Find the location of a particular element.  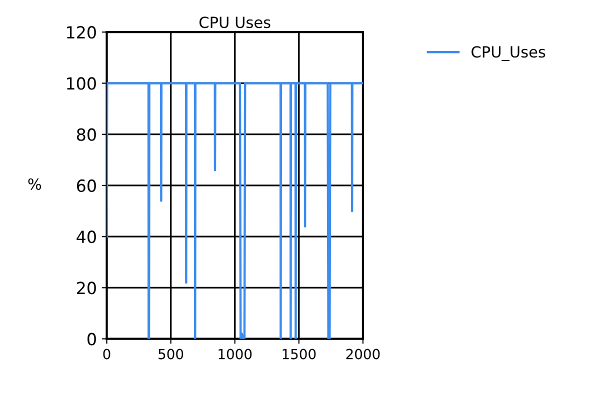

x-tick-label: 0 is located at coordinates (106, 354).